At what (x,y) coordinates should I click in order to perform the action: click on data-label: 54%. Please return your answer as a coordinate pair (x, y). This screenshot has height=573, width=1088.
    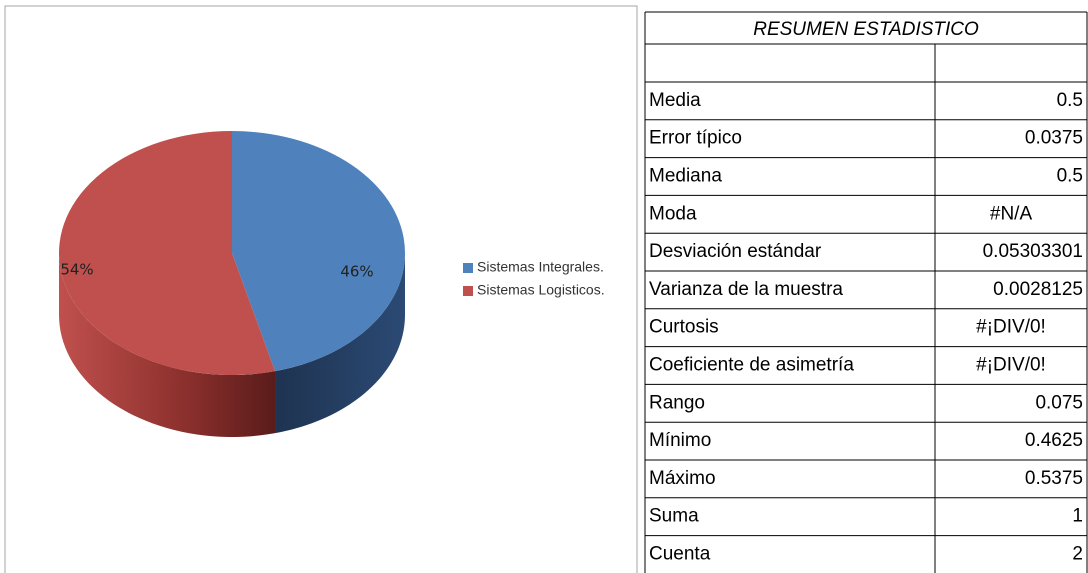
    Looking at the image, I should click on (76, 270).